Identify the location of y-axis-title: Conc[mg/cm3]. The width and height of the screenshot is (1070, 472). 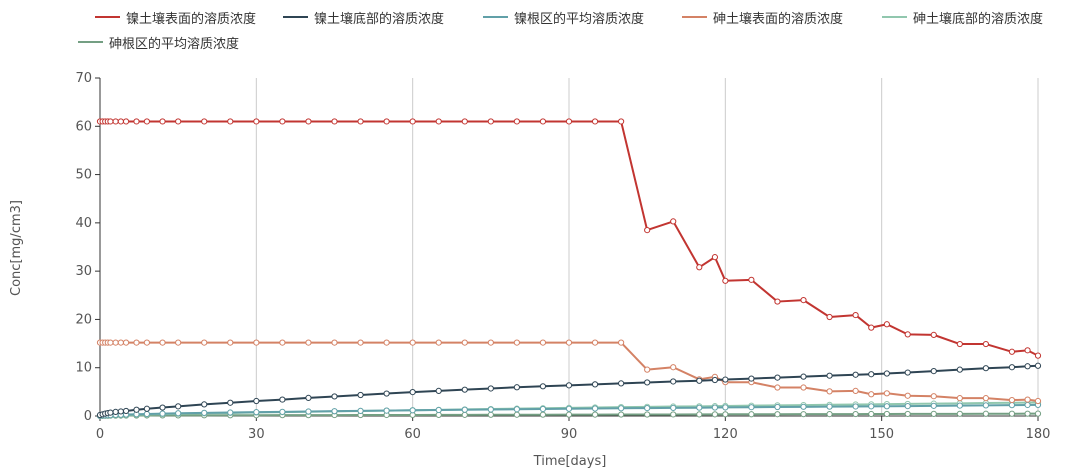
(16, 248).